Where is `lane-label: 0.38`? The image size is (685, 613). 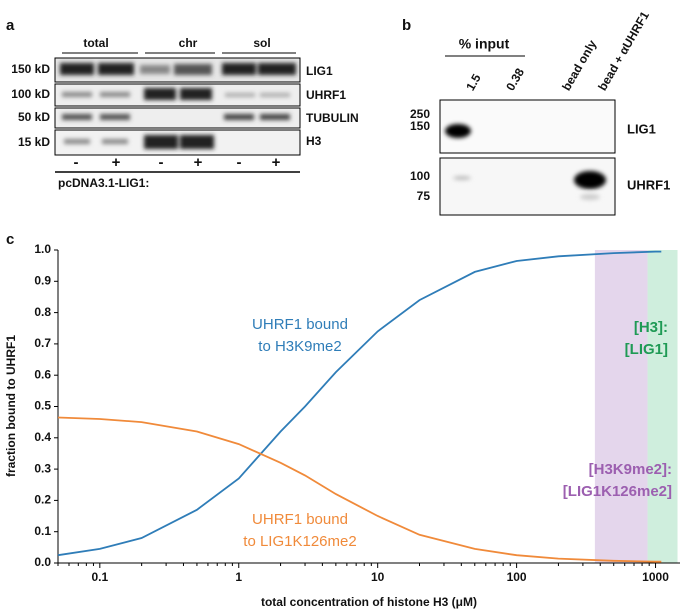
lane-label: 0.38 is located at coordinates (515, 80).